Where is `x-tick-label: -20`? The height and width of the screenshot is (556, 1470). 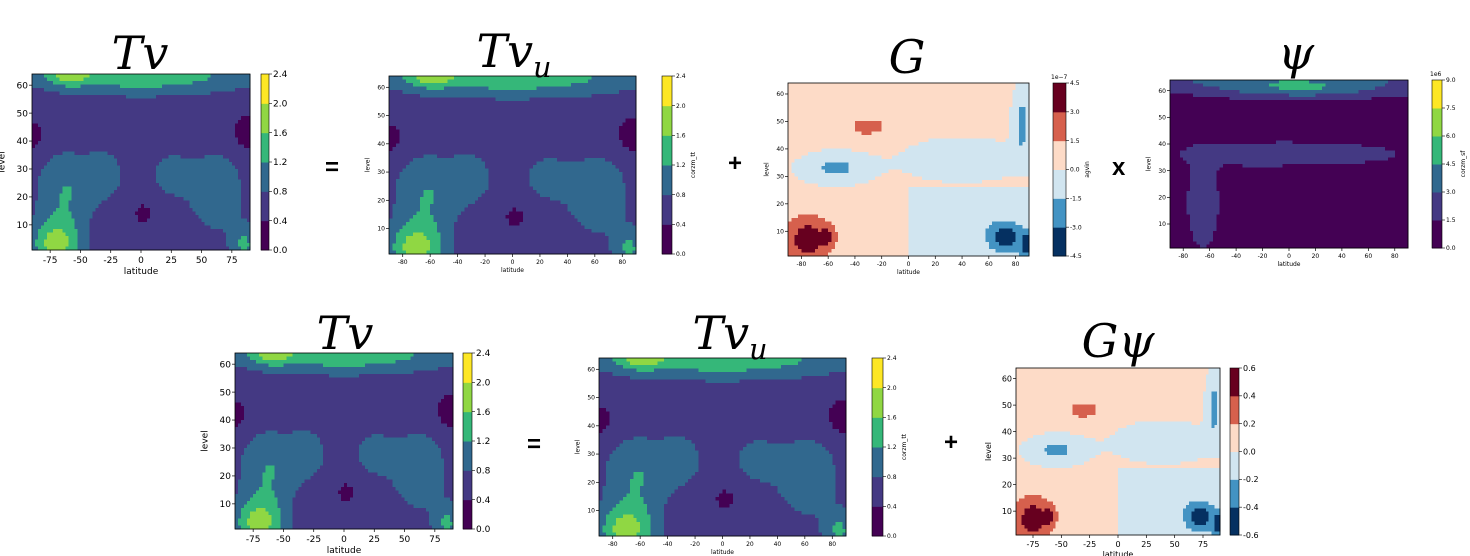
x-tick-label: -20 is located at coordinates (485, 262).